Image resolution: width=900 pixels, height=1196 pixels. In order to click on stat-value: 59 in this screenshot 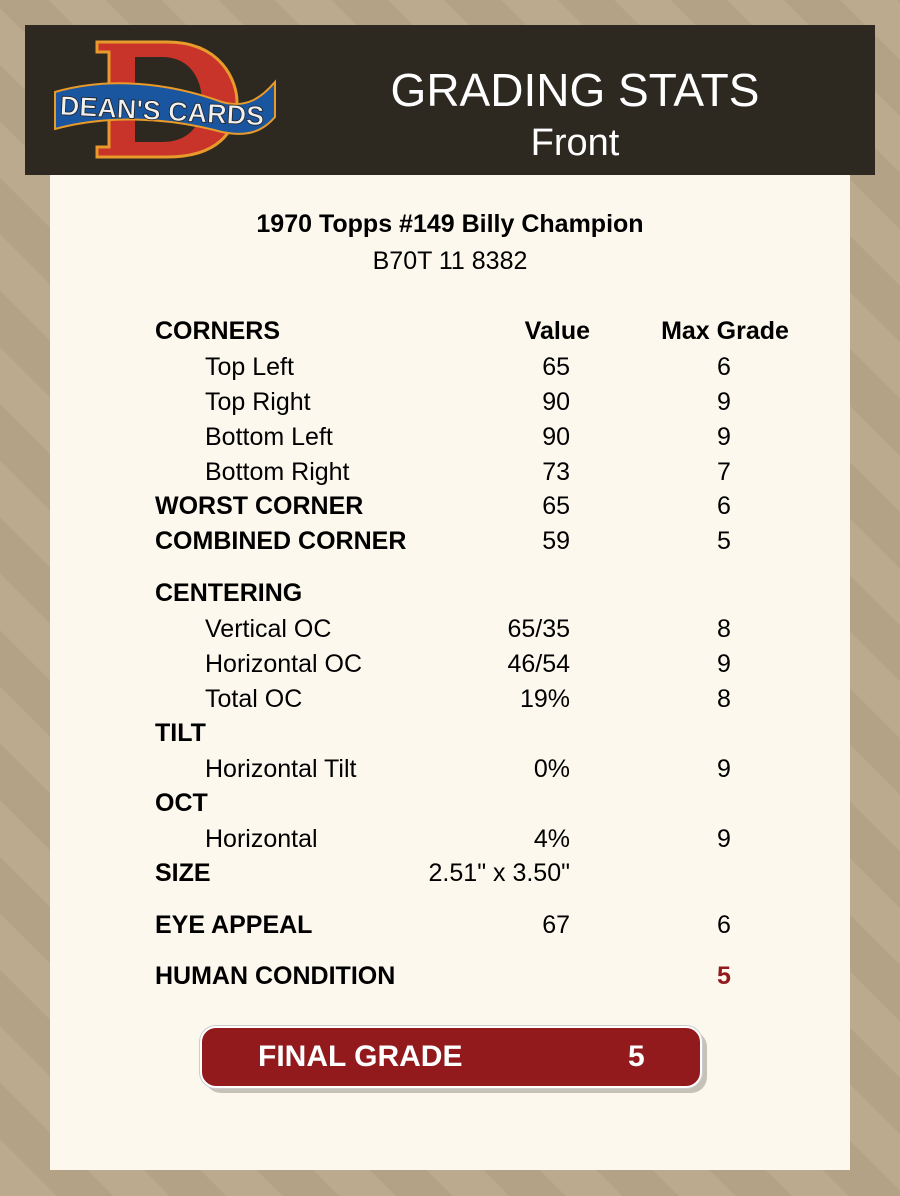, I will do `click(556, 541)`.